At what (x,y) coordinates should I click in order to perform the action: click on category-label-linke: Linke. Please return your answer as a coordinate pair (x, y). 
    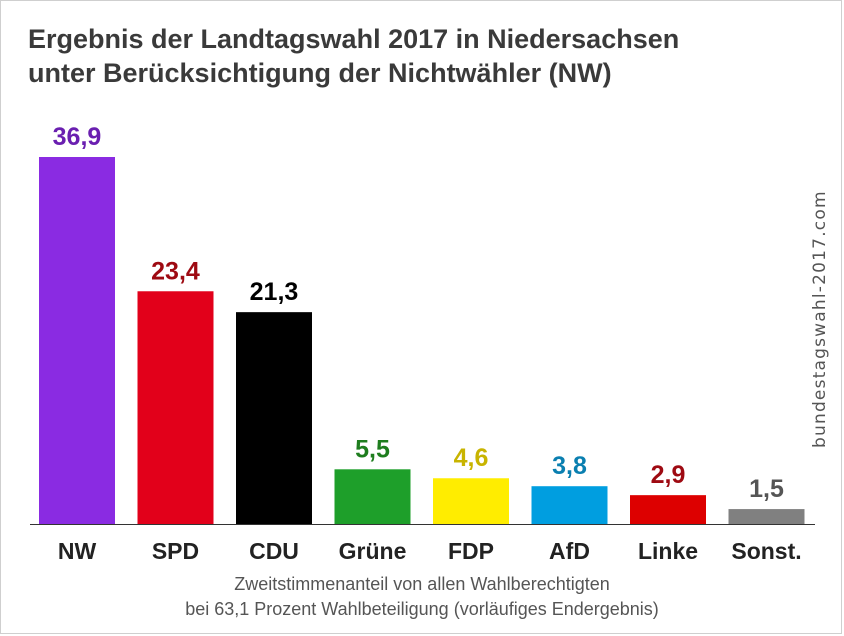
    Looking at the image, I should click on (668, 551).